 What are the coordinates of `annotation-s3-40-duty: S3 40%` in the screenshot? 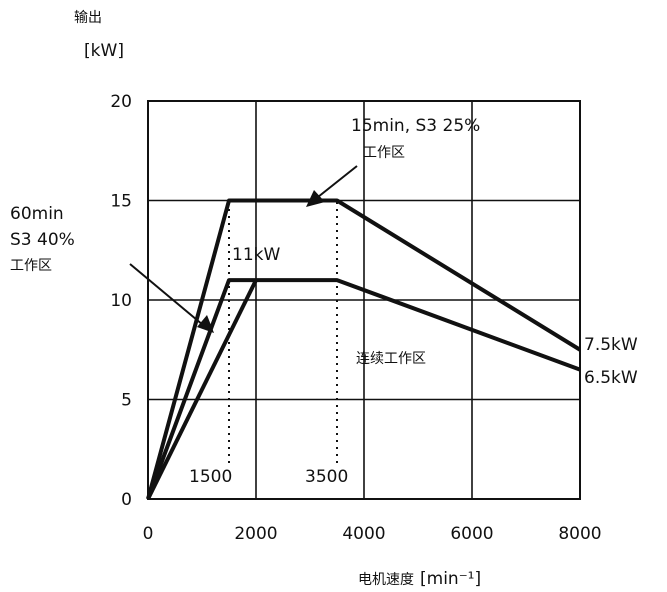 It's located at (42, 240).